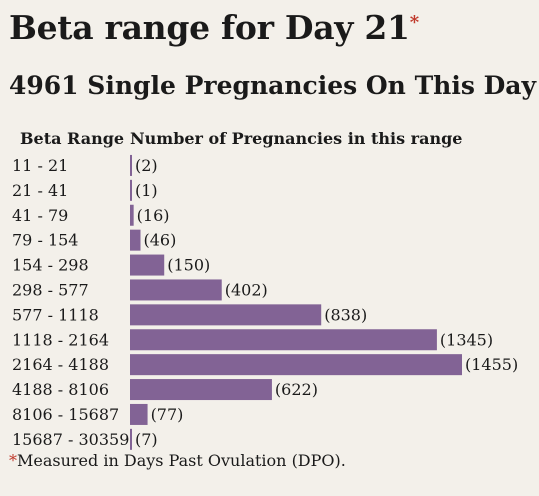 The width and height of the screenshot is (539, 496). What do you see at coordinates (146, 165) in the screenshot?
I see `value-label: (2)` at bounding box center [146, 165].